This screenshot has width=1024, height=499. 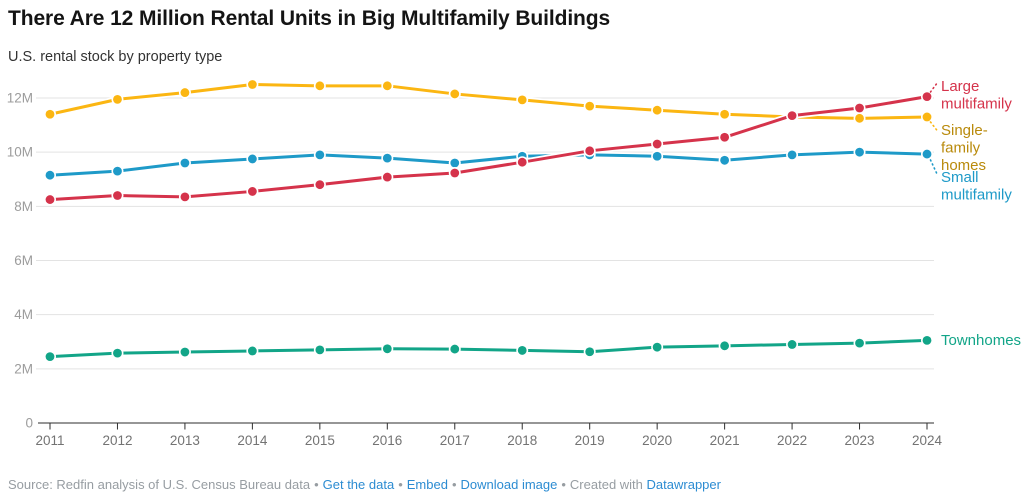 I want to click on created-with-text: Created with, so click(x=606, y=484).